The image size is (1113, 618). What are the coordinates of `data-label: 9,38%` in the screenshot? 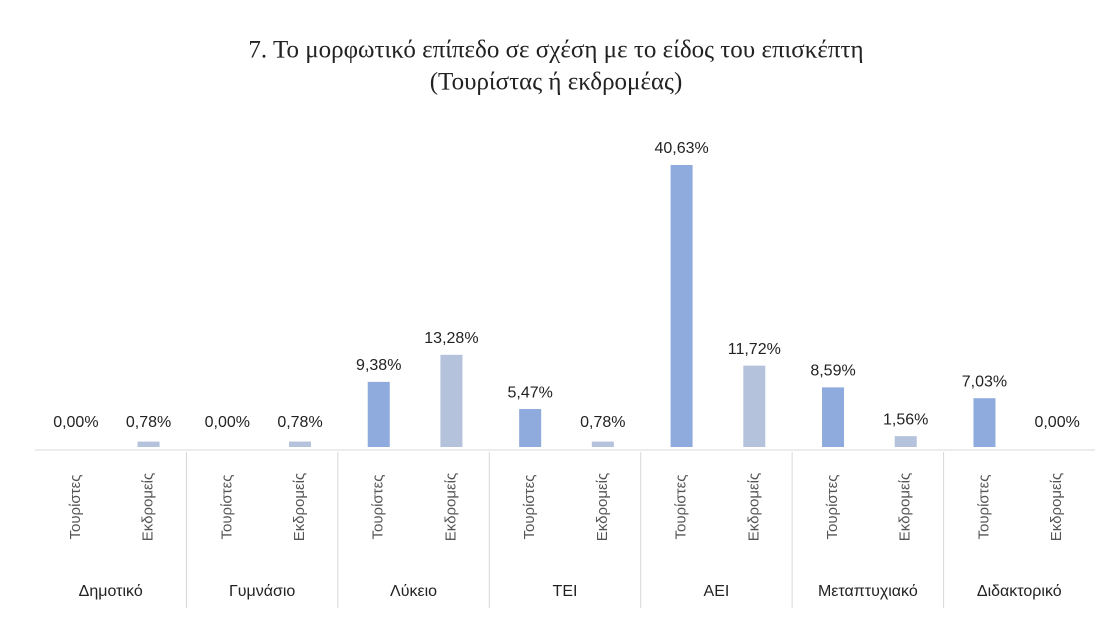 It's located at (378, 365).